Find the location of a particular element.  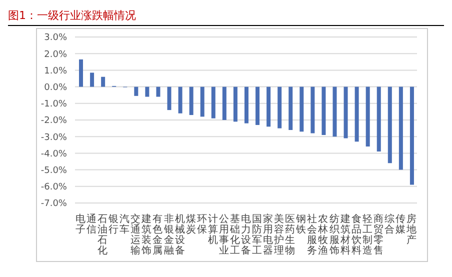

x-tick-label: 家用电器 is located at coordinates (268, 234).